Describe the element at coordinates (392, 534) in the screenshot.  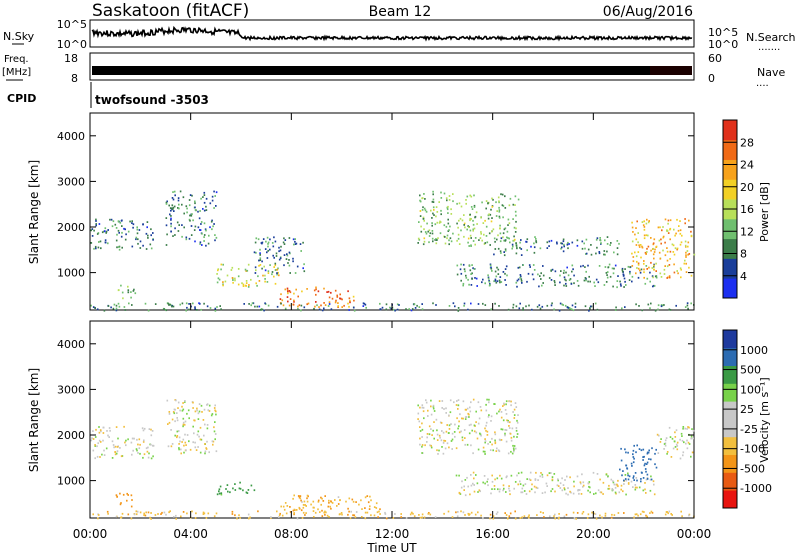
I see `time-axis-labels: 00:00 04:00 08:00 12:00 16:00 20:00 00:00` at that location.